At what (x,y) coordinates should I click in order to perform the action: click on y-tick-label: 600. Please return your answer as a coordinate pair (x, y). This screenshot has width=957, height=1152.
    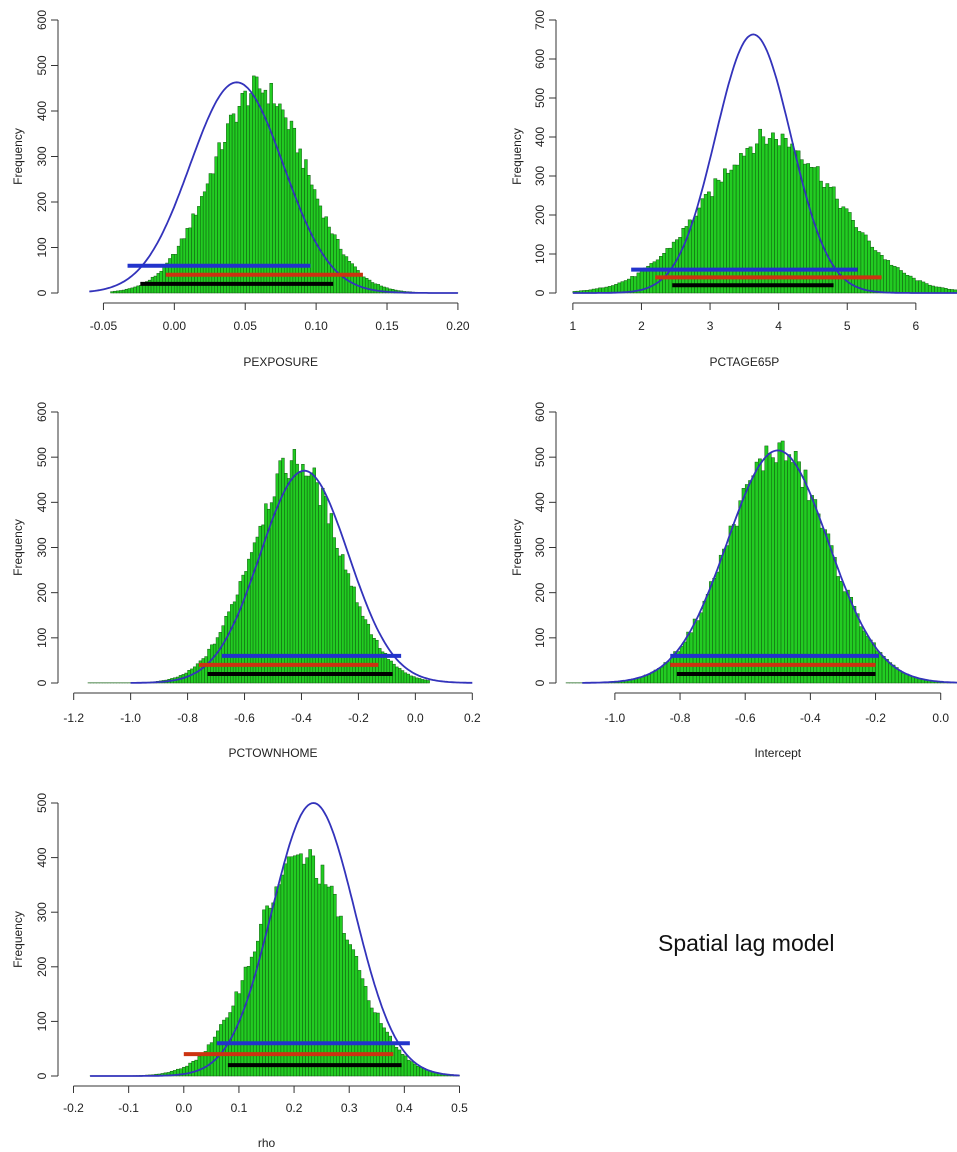
    Looking at the image, I should click on (42, 20).